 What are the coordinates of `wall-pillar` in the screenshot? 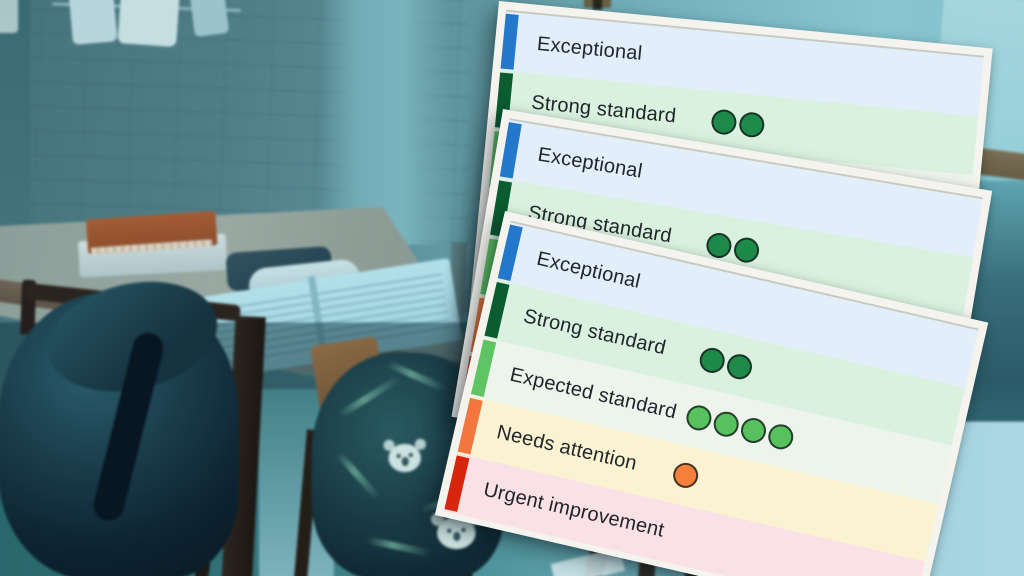 It's located at (385, 122).